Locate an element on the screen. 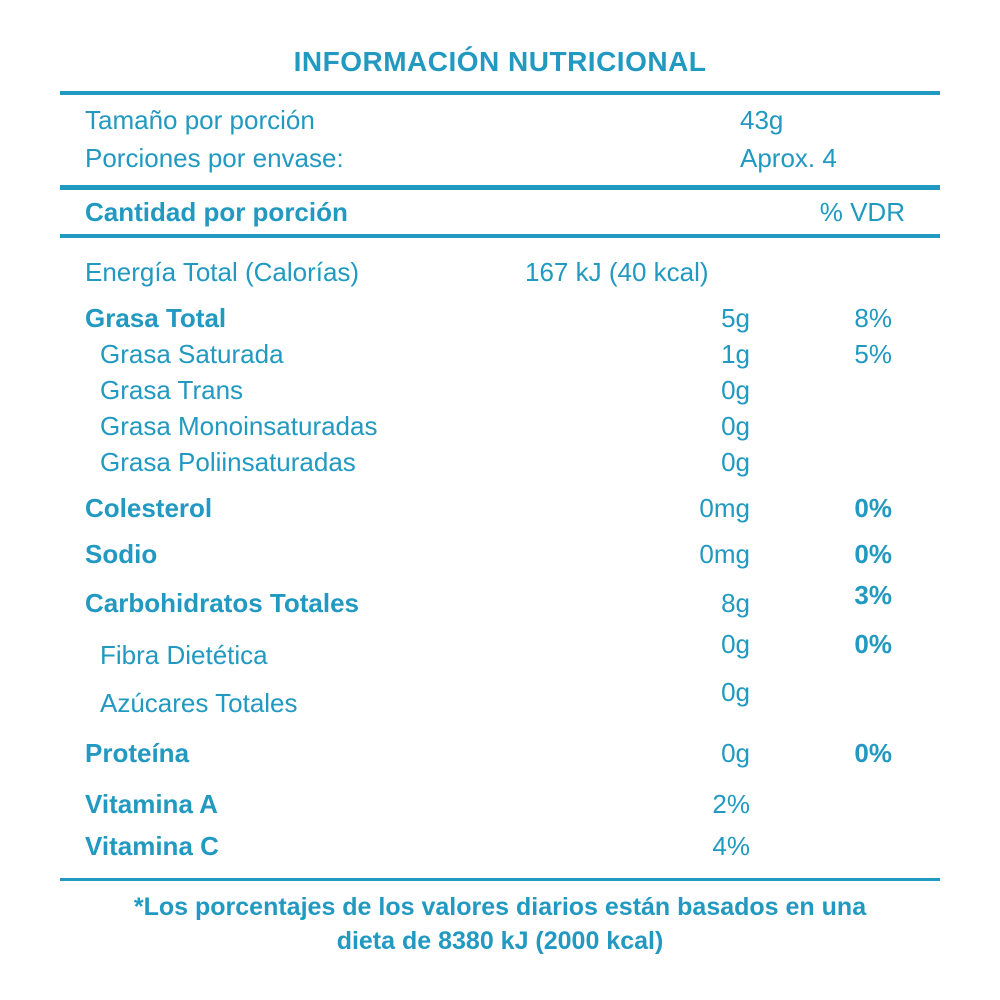 This screenshot has width=1000, height=1000. servings-per-container-row: Porciones por envase: Aprox. 4 is located at coordinates (500, 158).